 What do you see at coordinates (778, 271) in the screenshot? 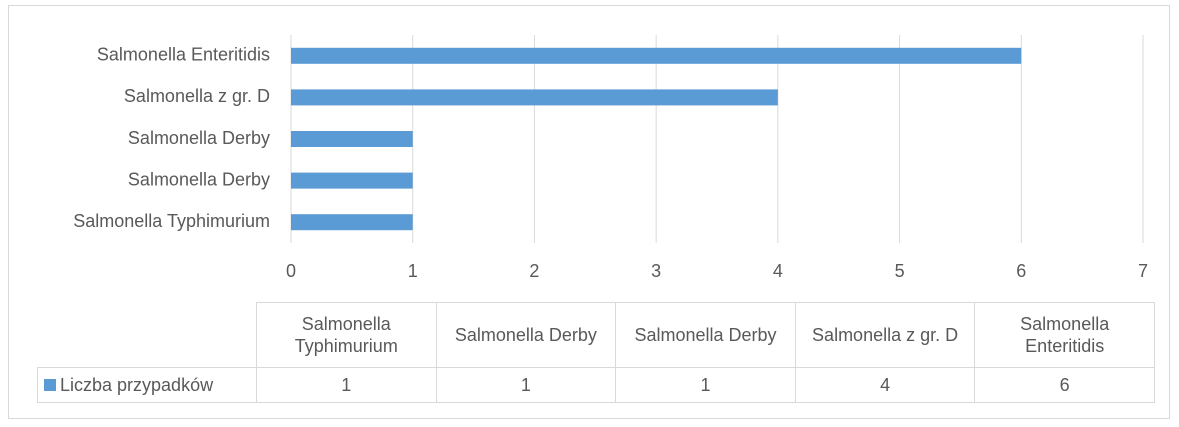
I see `x-tick-label: 4` at bounding box center [778, 271].